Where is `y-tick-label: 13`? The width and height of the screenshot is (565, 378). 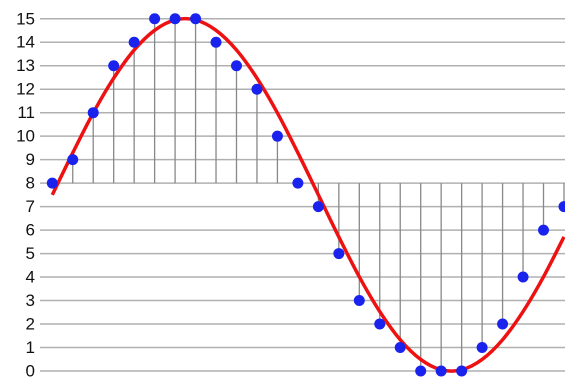 y-tick-label: 13 is located at coordinates (25, 65).